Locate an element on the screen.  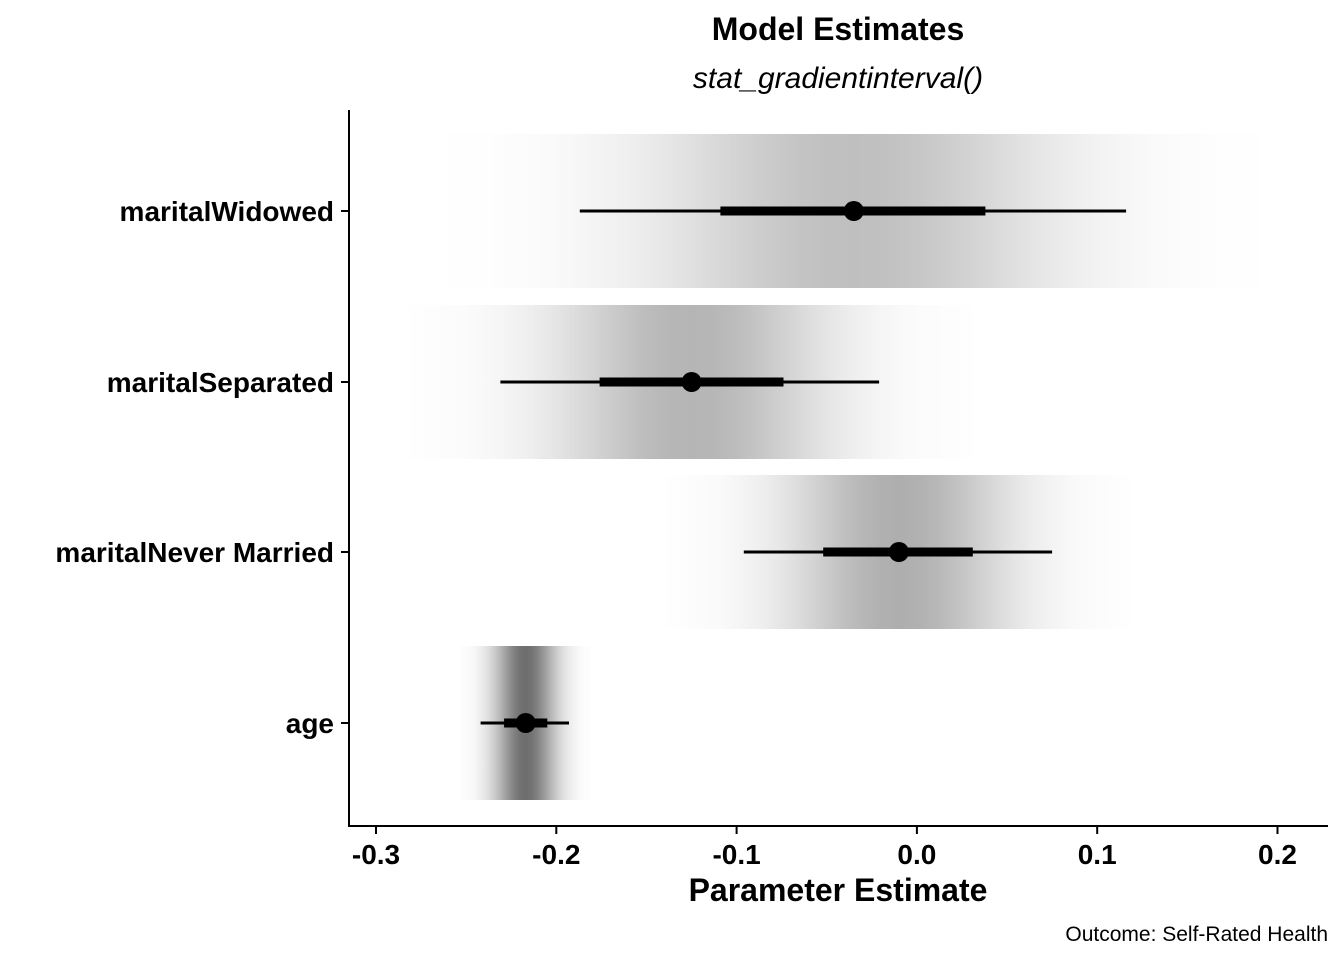
y-tick-label-maritalnever-married: maritalNever Married is located at coordinates (194, 552).